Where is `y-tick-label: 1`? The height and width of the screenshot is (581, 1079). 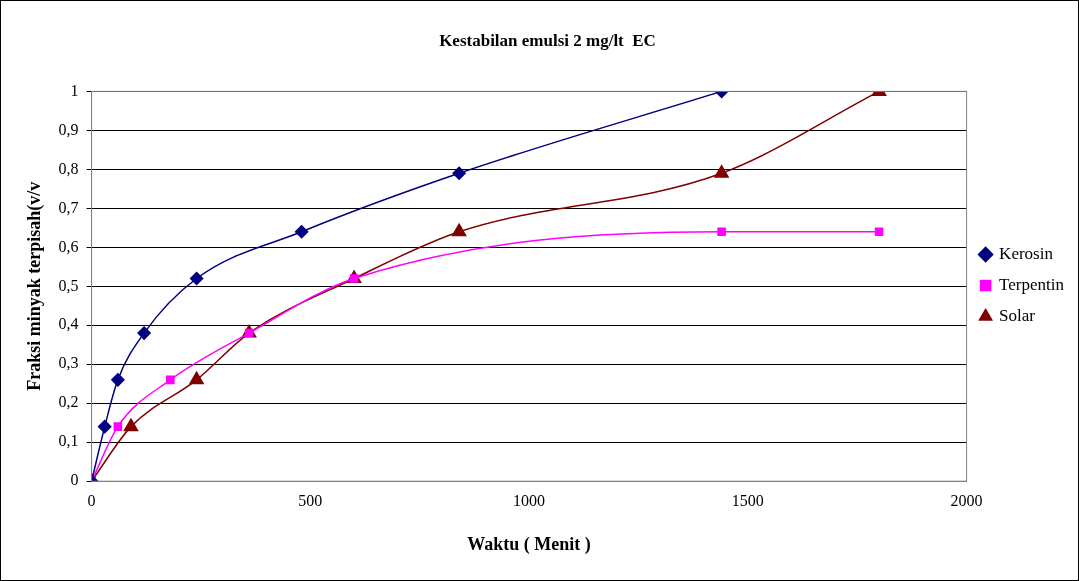 y-tick-label: 1 is located at coordinates (74, 90).